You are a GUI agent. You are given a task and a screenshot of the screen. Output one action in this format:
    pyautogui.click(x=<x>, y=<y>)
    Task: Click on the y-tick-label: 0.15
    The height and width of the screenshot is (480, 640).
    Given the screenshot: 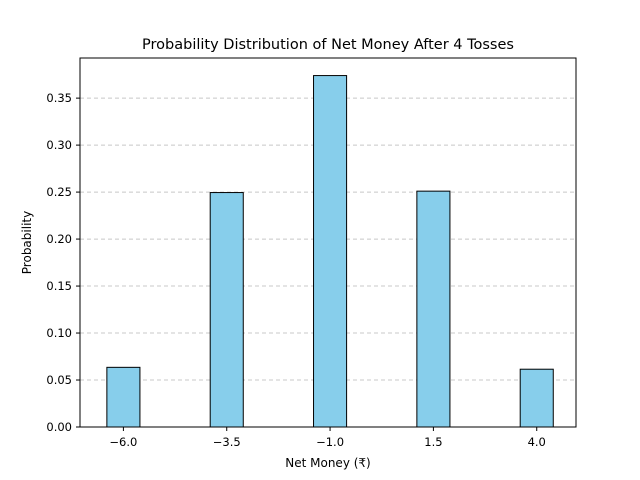 What is the action you would take?
    pyautogui.click(x=59, y=286)
    